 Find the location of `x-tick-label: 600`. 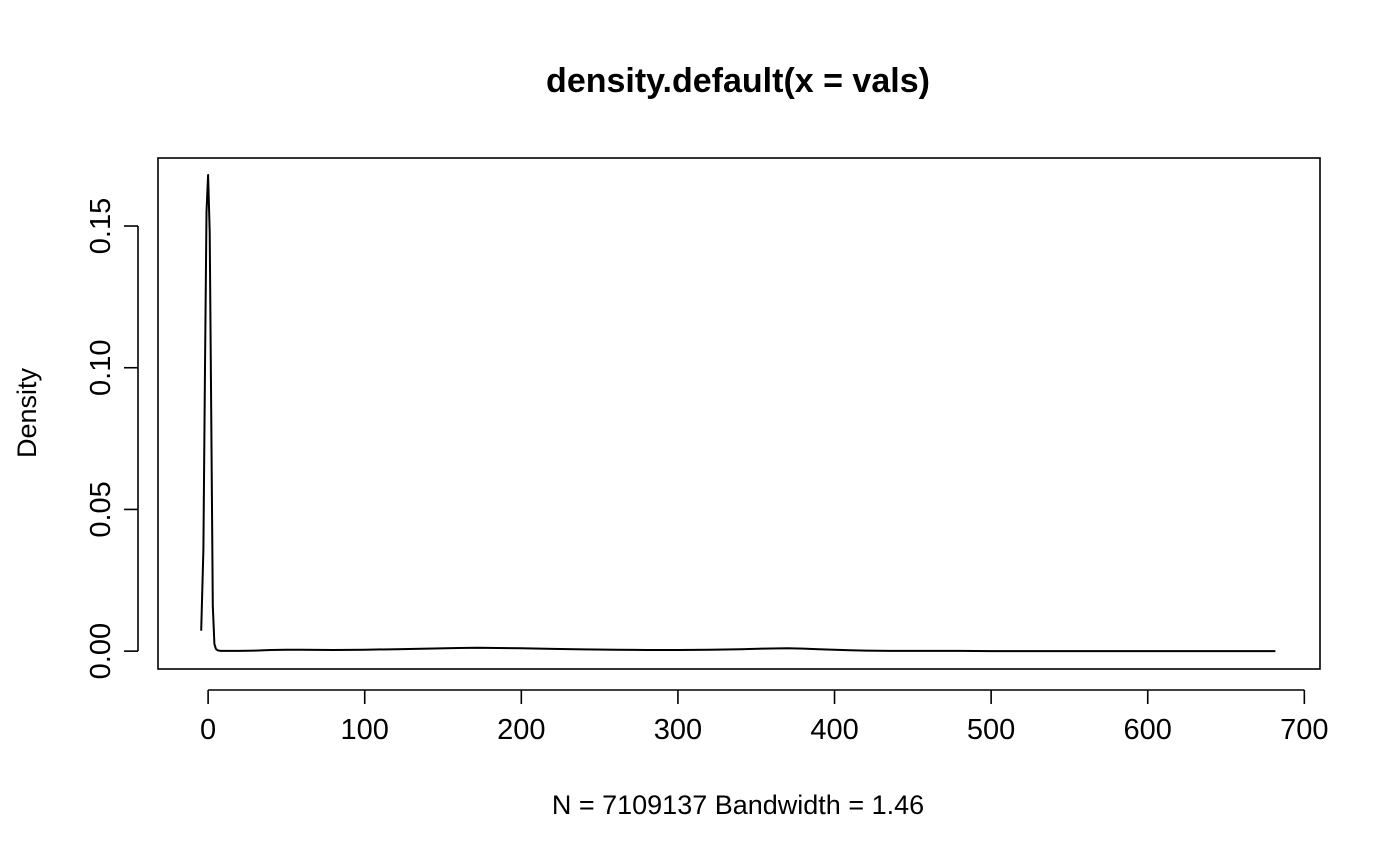

x-tick-label: 600 is located at coordinates (1148, 730).